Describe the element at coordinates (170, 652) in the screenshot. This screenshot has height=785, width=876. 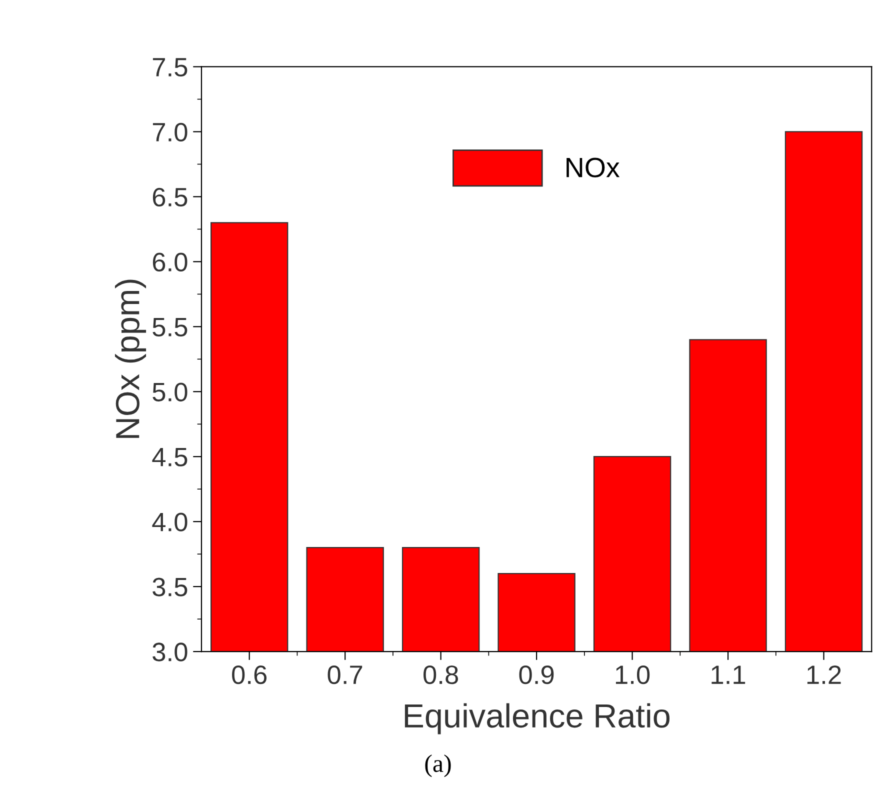
I see `y-tick-label: 3.0` at that location.